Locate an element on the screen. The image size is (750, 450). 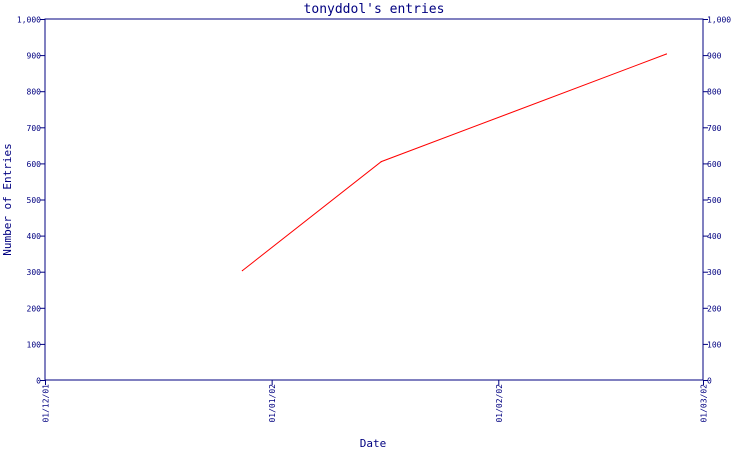
x-axis-title: Date is located at coordinates (373, 443).